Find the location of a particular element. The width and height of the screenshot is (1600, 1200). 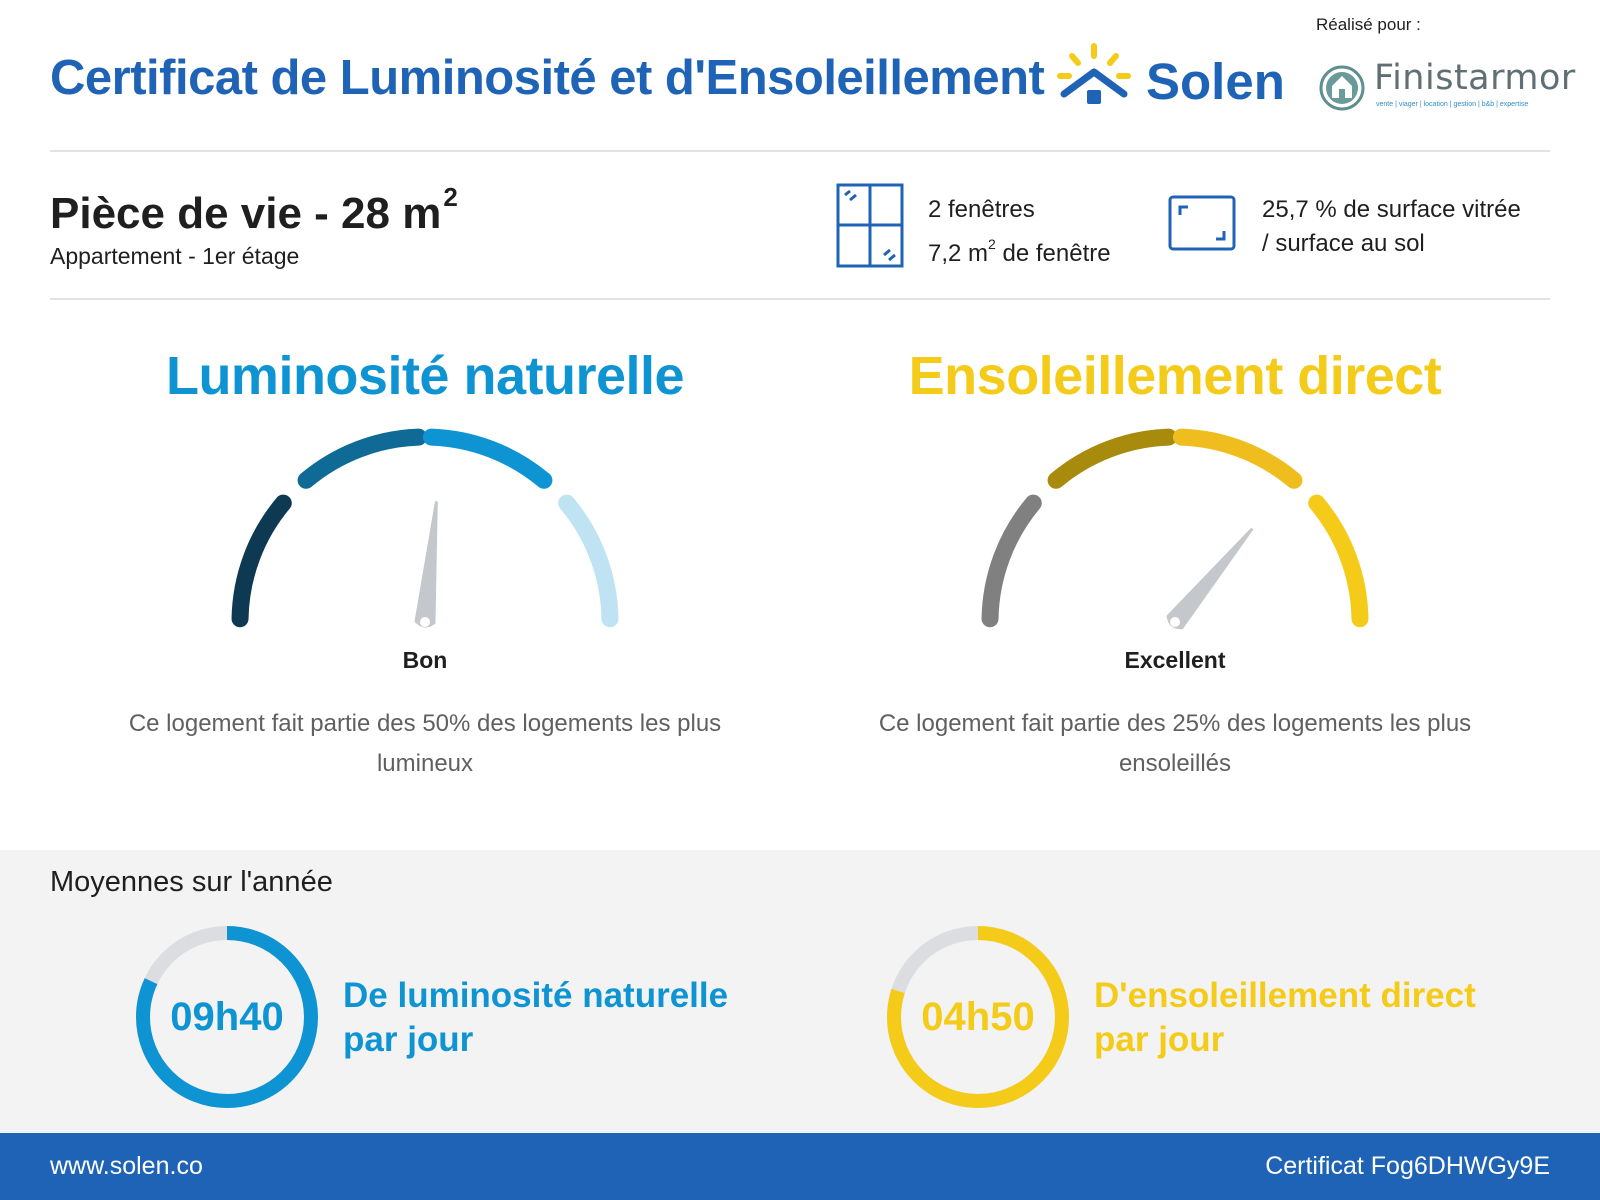

luminosity-ring-progress is located at coordinates (227, 1017).